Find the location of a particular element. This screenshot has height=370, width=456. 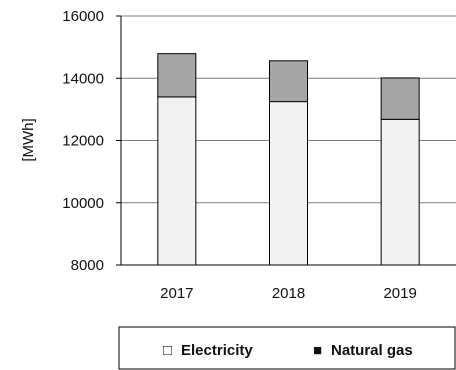

legend: □ Electricity ■ Natural gas is located at coordinates (287, 348).